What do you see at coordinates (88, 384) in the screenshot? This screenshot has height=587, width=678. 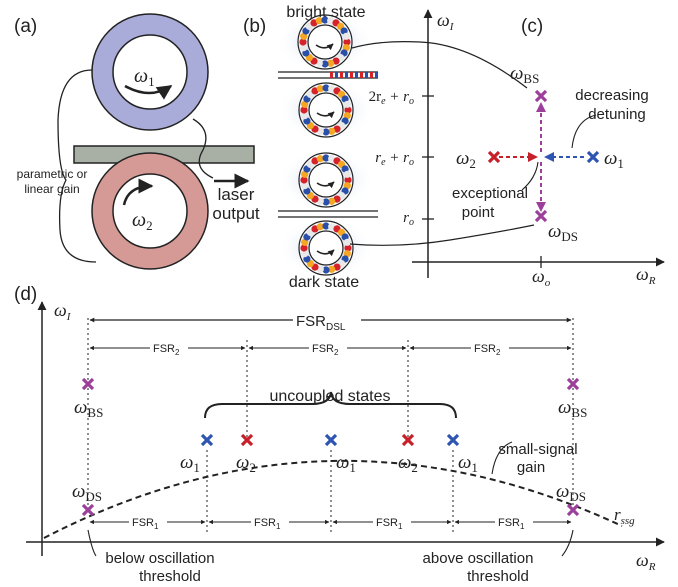 I see `d-marker-bs-left` at bounding box center [88, 384].